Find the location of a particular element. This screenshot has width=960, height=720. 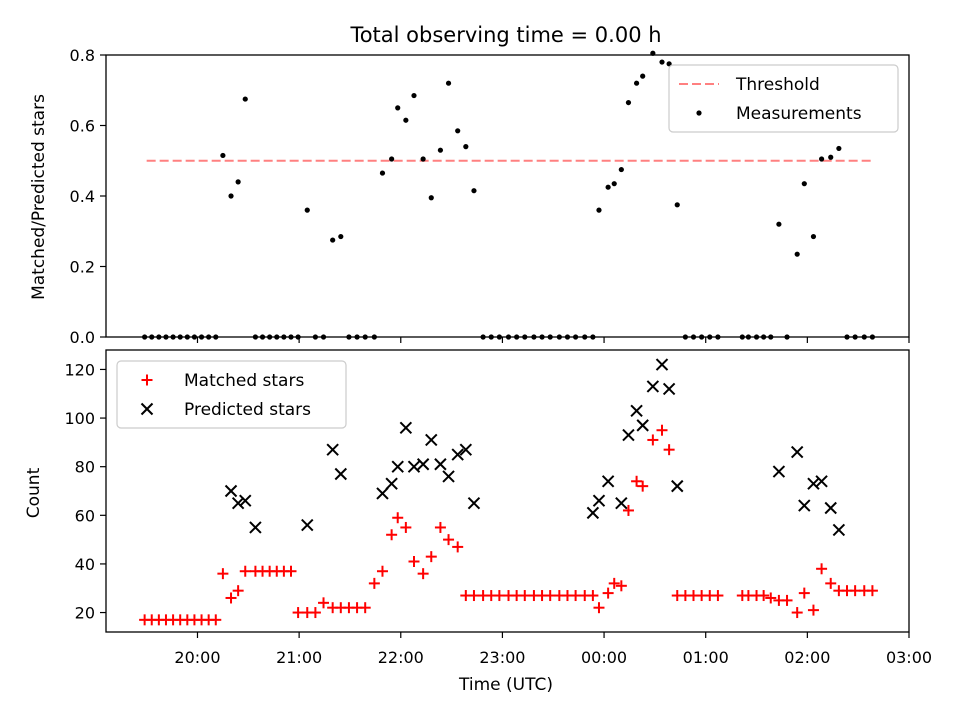

bottom-legend-label: Matched stars is located at coordinates (244, 381).